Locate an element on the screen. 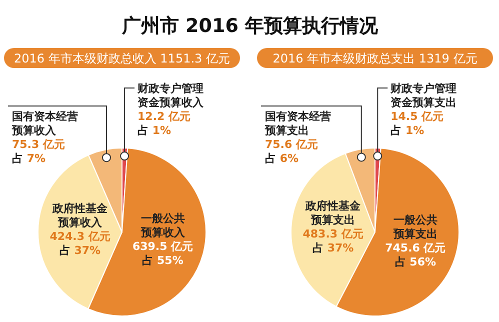 This screenshot has height=322, width=499. slice-label: 政府性基金预算收入 is located at coordinates (80, 215).